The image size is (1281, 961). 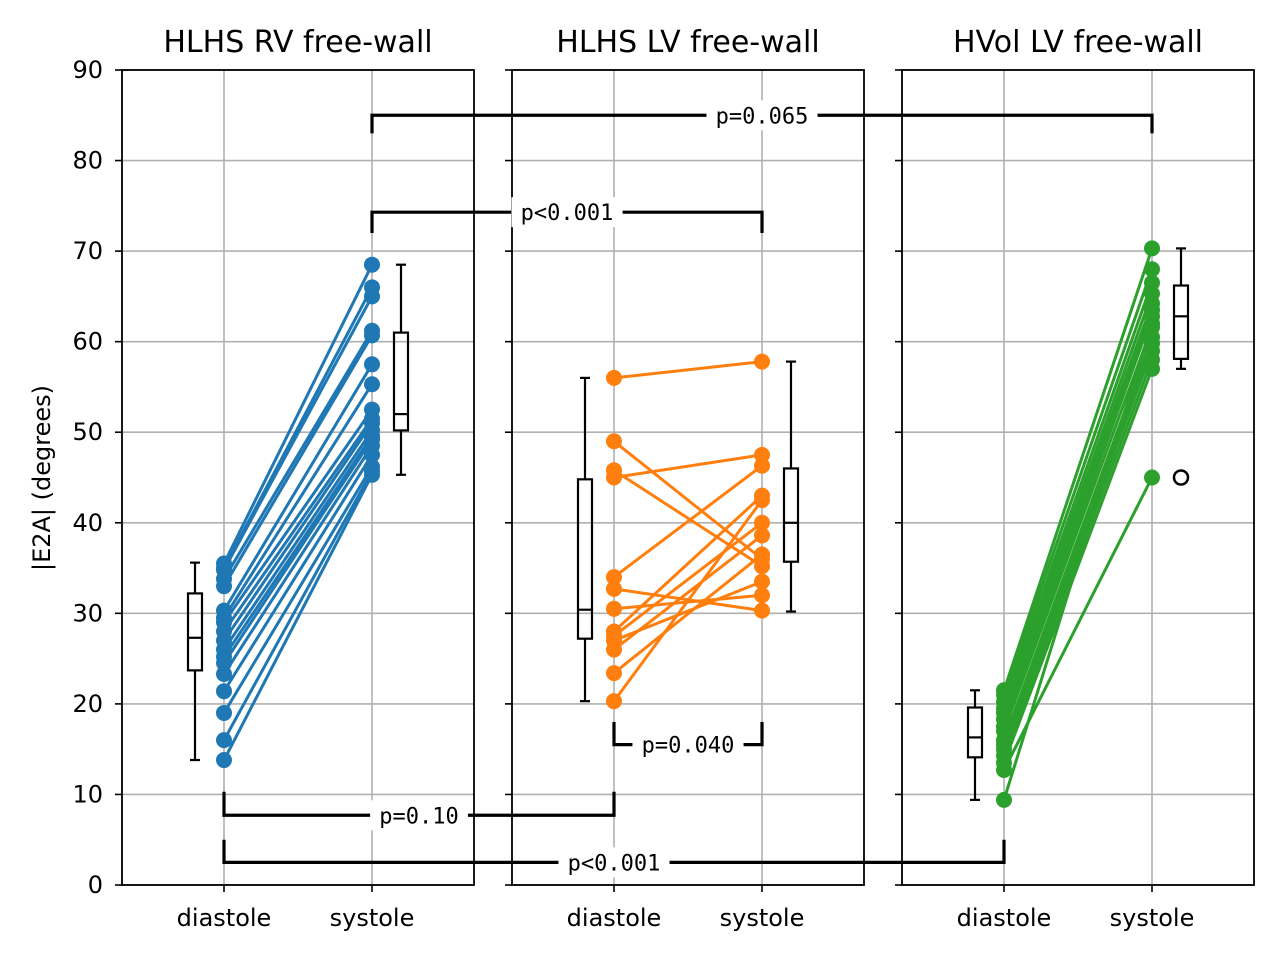 I want to click on boxplot-diastole, so click(x=195, y=661).